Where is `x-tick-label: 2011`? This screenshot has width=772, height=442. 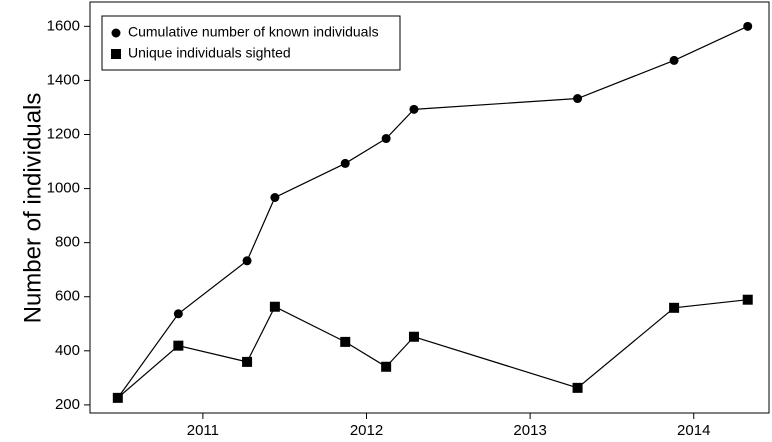
x-tick-label: 2011 is located at coordinates (203, 430).